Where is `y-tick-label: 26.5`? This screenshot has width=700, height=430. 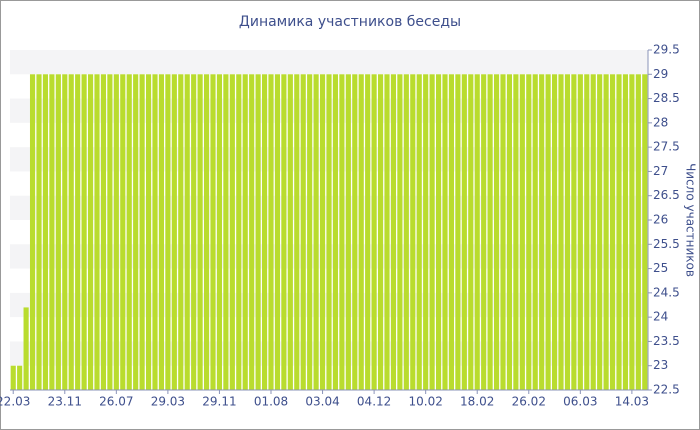
y-tick-label: 26.5 is located at coordinates (666, 195).